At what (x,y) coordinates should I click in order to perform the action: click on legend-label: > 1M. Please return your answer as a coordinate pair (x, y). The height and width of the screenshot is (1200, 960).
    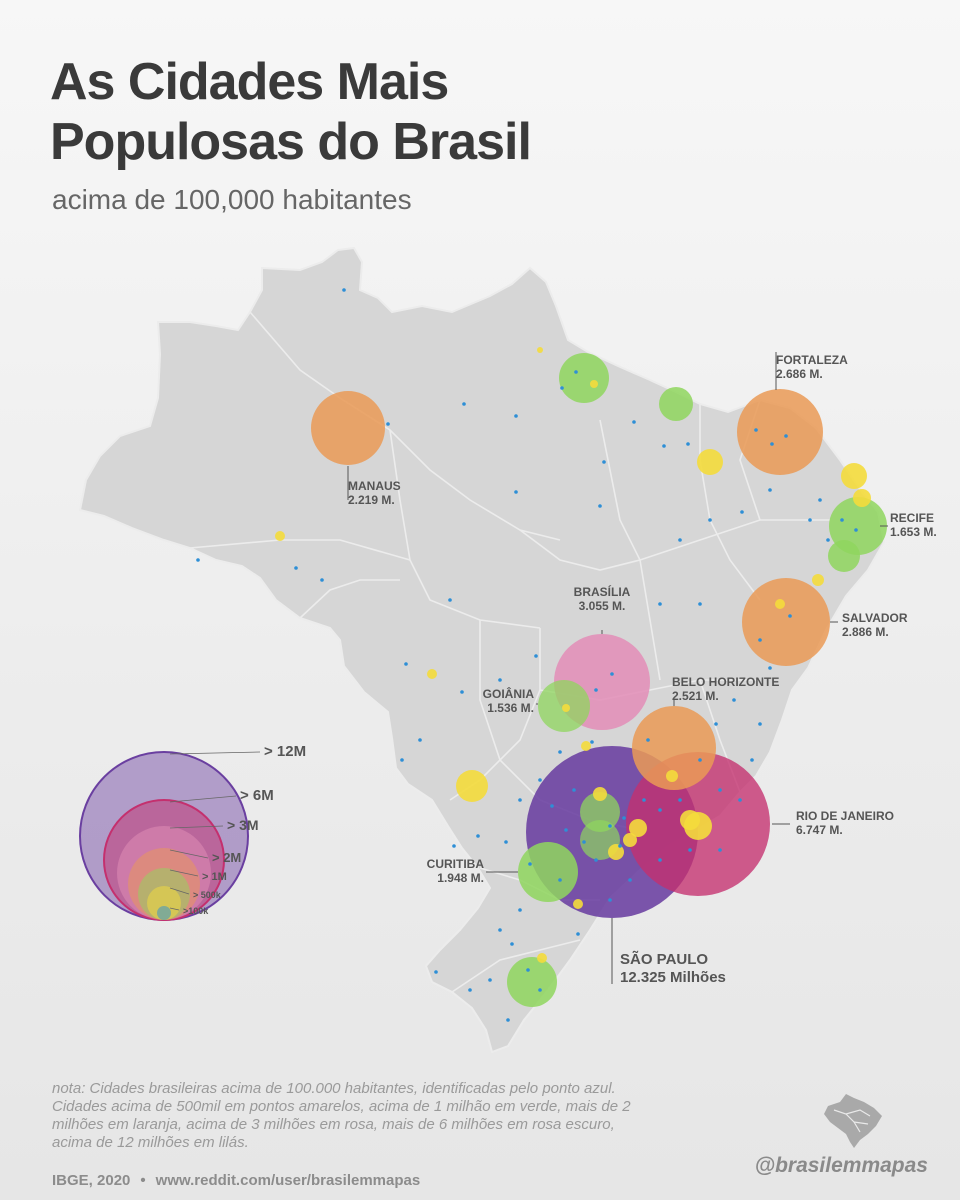
    Looking at the image, I should click on (214, 877).